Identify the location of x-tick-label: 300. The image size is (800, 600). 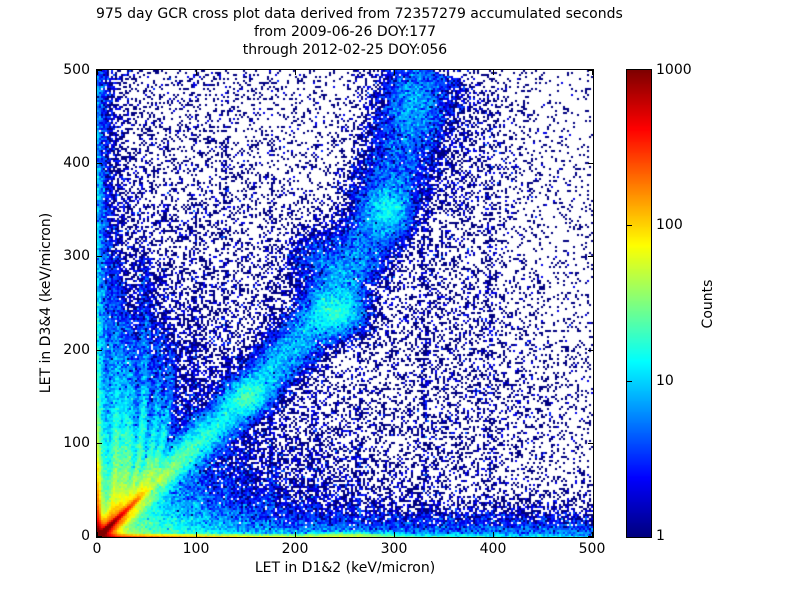
(394, 549).